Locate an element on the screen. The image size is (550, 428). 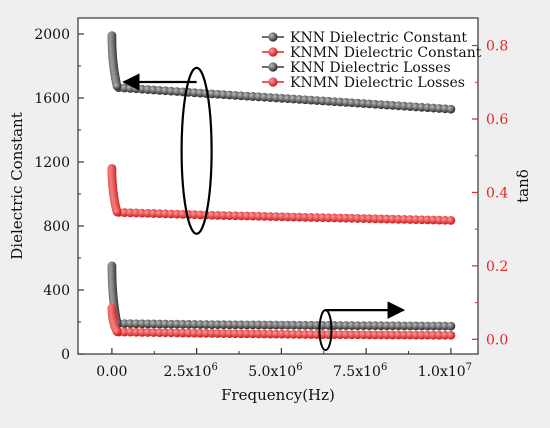
series-knn-dielectric-constant is located at coordinates (281, 72).